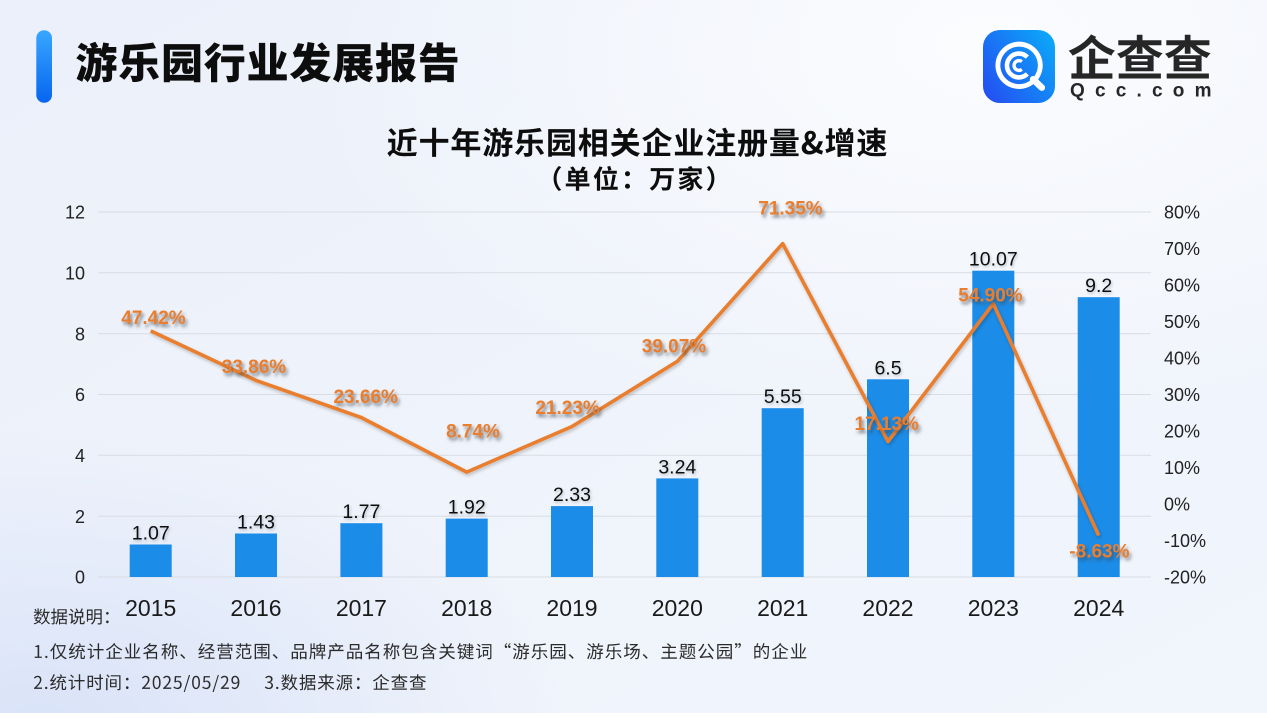  I want to click on svg-text: 2020, so click(677, 608).